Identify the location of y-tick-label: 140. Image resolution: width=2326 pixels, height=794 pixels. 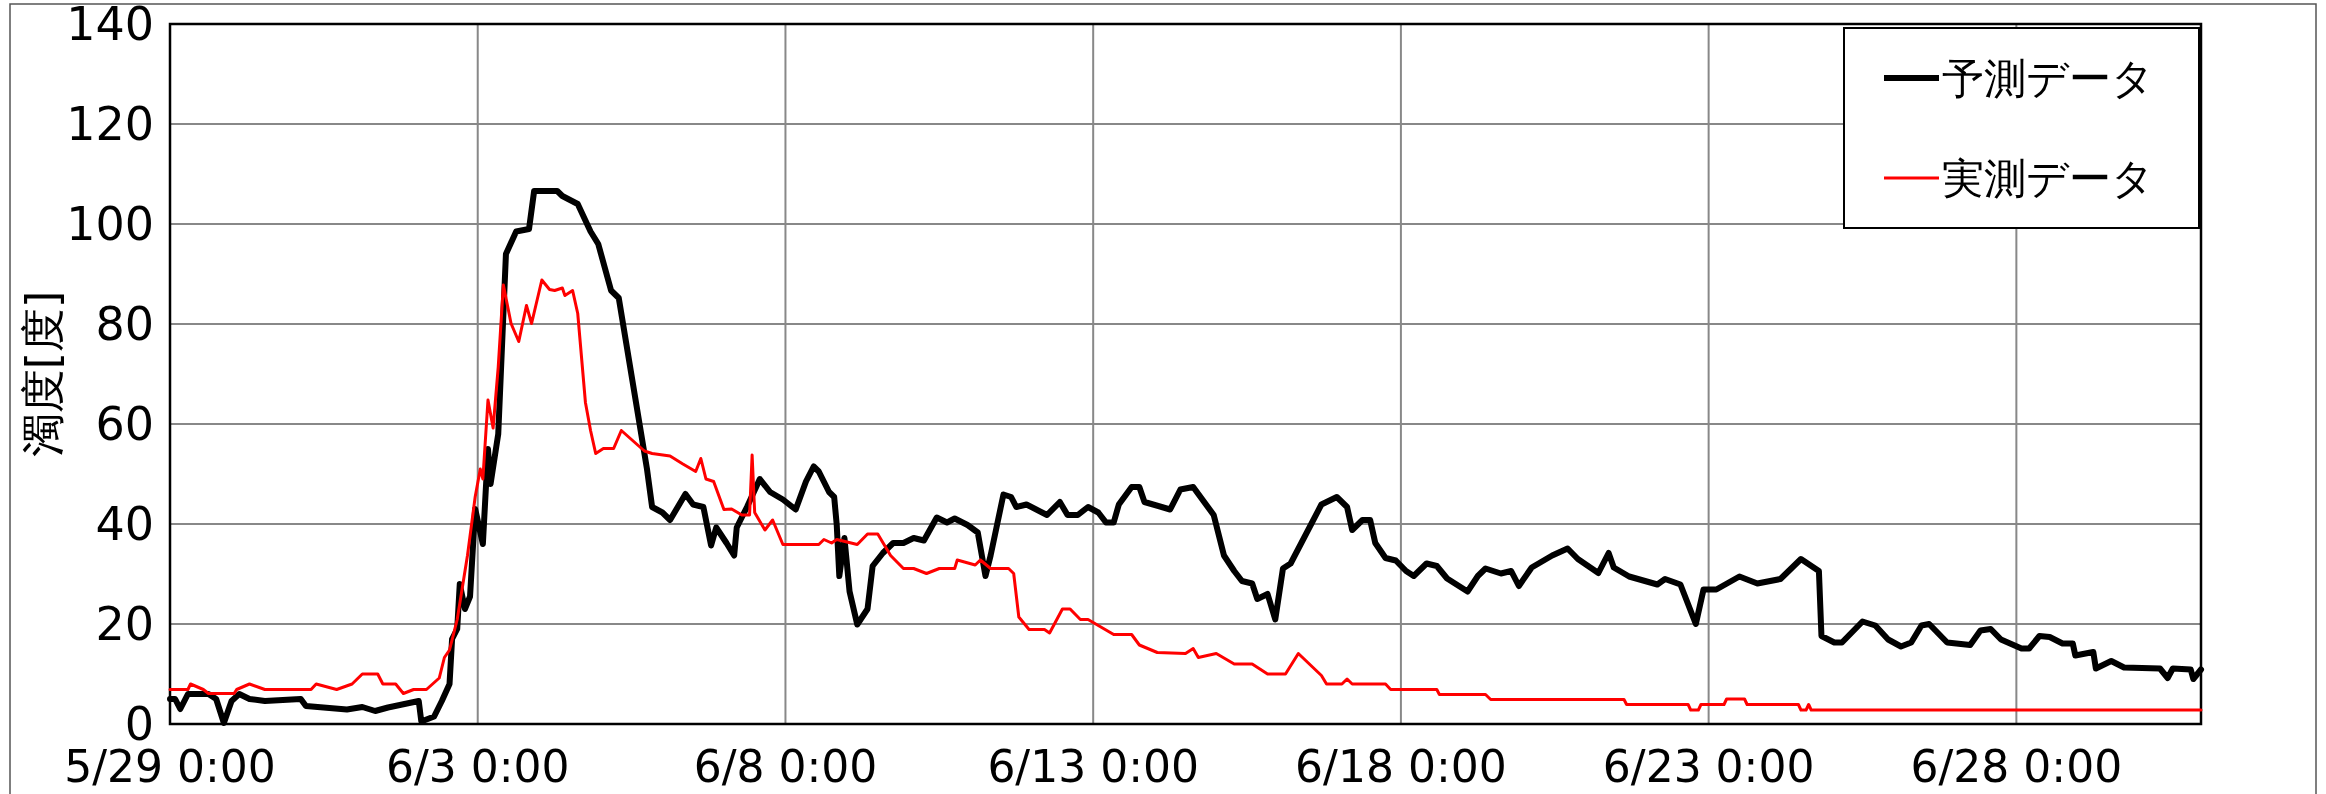
(110, 25).